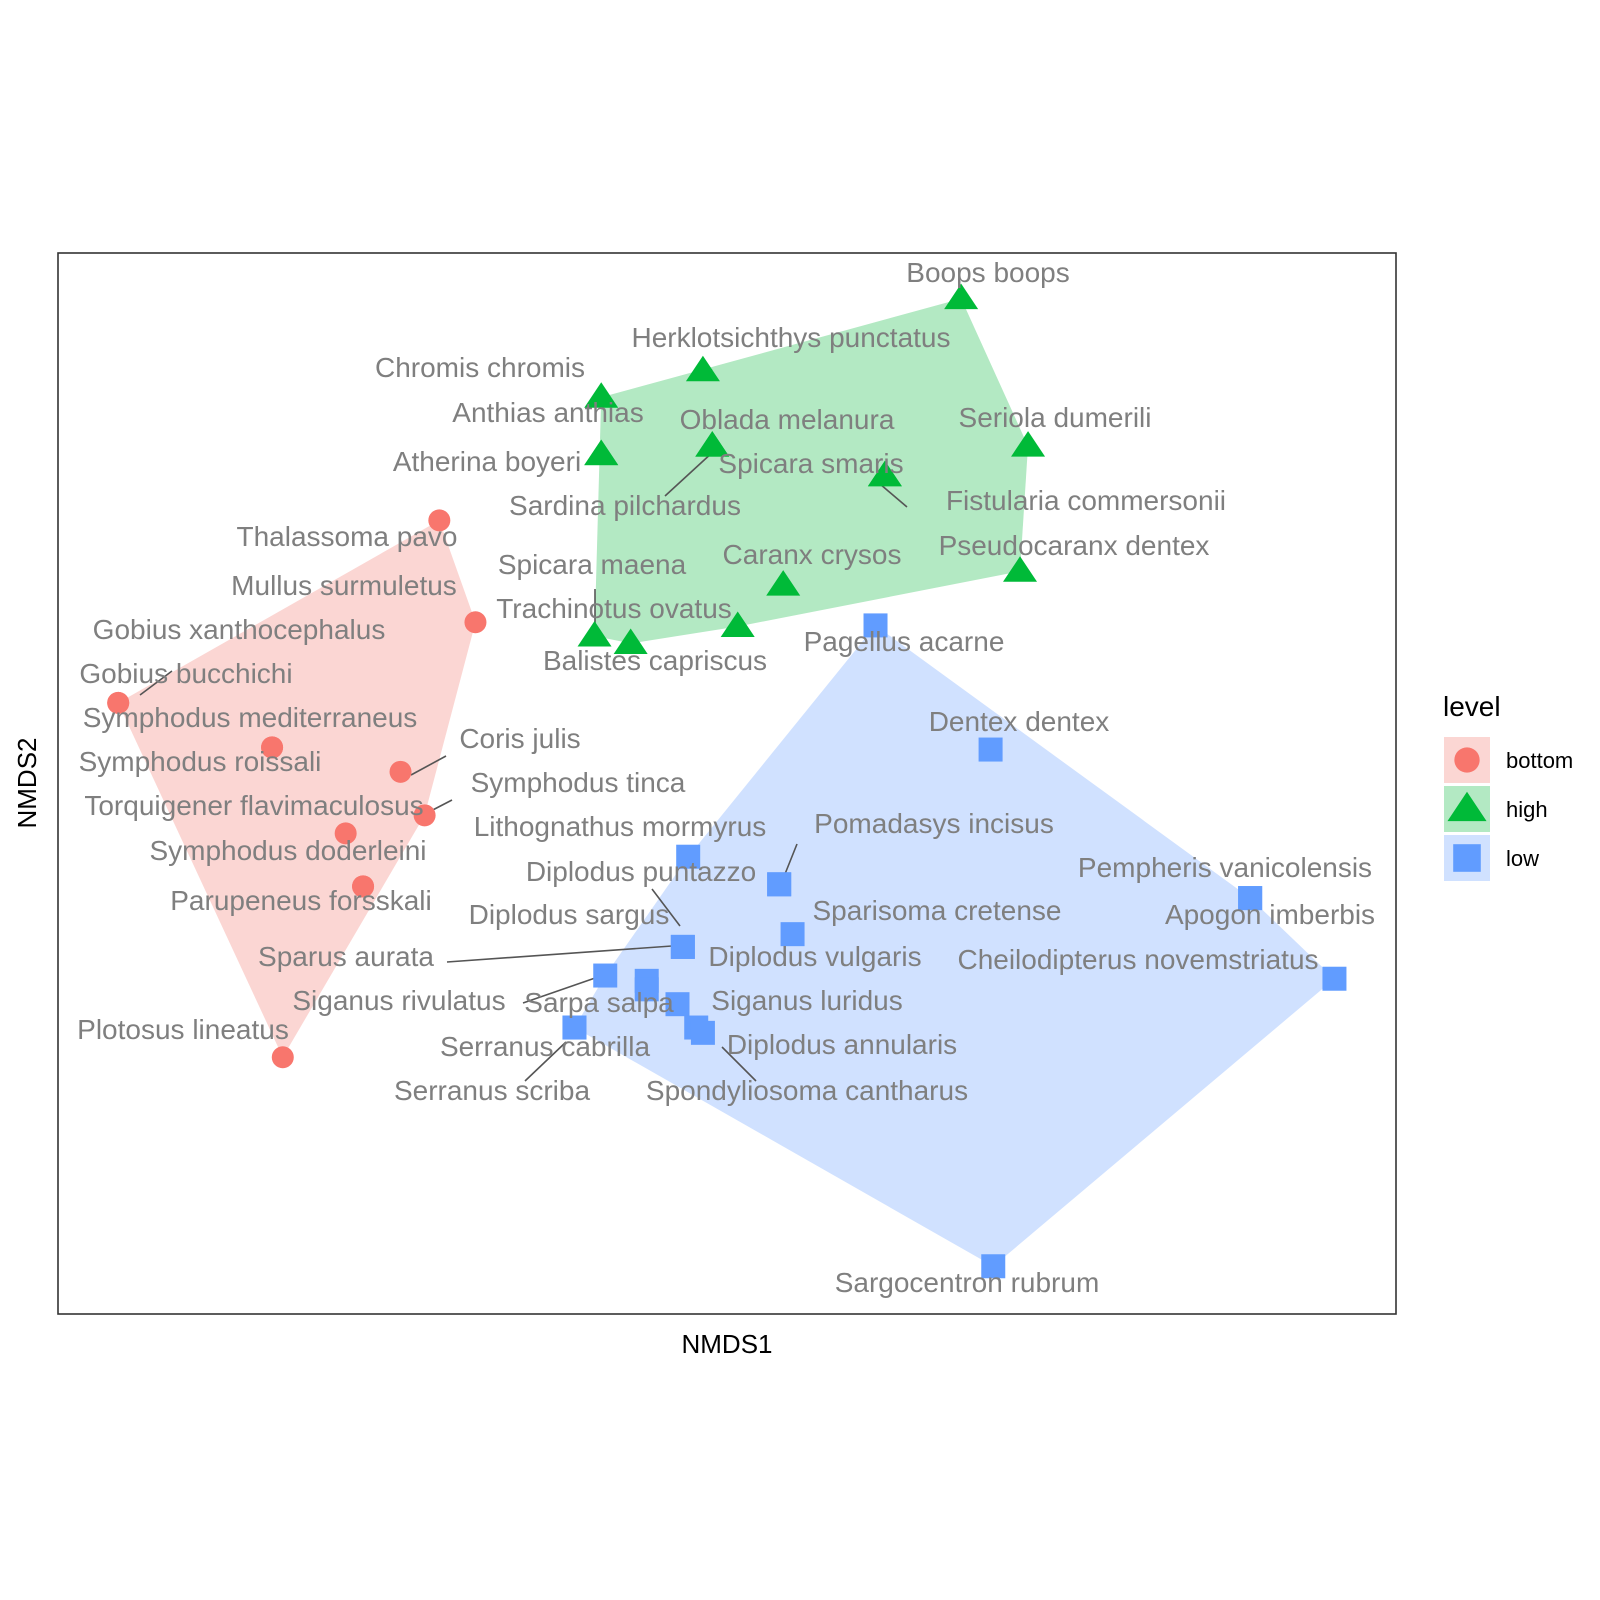 Image resolution: width=1600 pixels, height=1600 pixels. Describe the element at coordinates (547, 412) in the screenshot. I see `species-label: Anthias anthias` at that location.